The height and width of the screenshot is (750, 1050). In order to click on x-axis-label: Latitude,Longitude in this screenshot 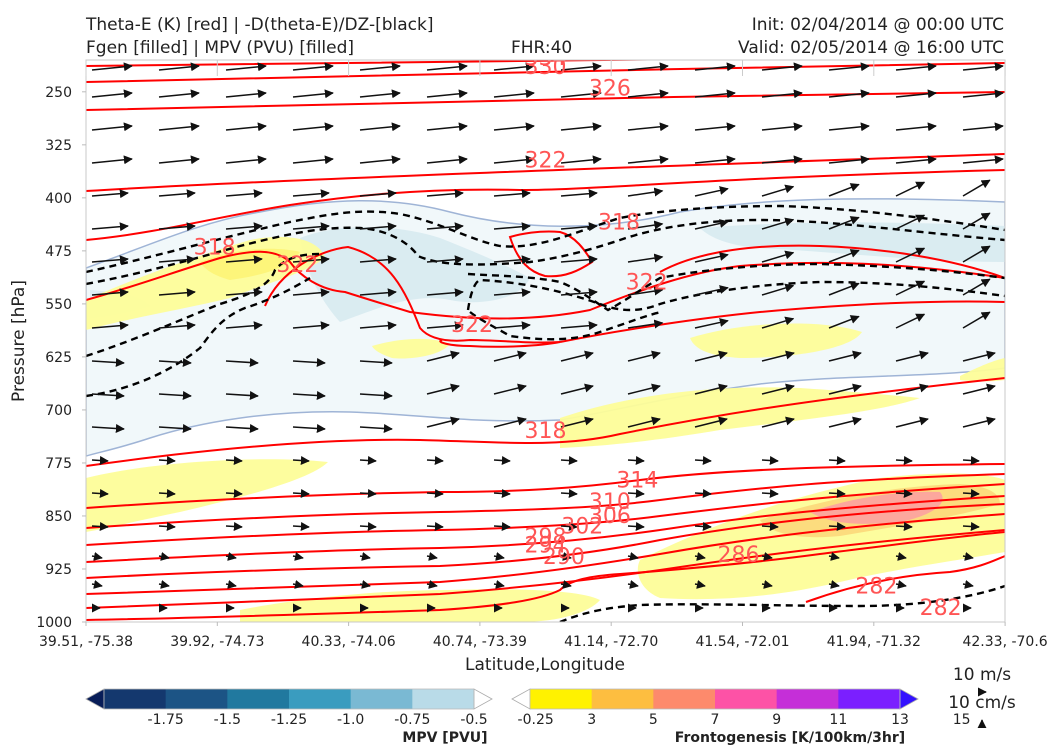, I will do `click(545, 665)`.